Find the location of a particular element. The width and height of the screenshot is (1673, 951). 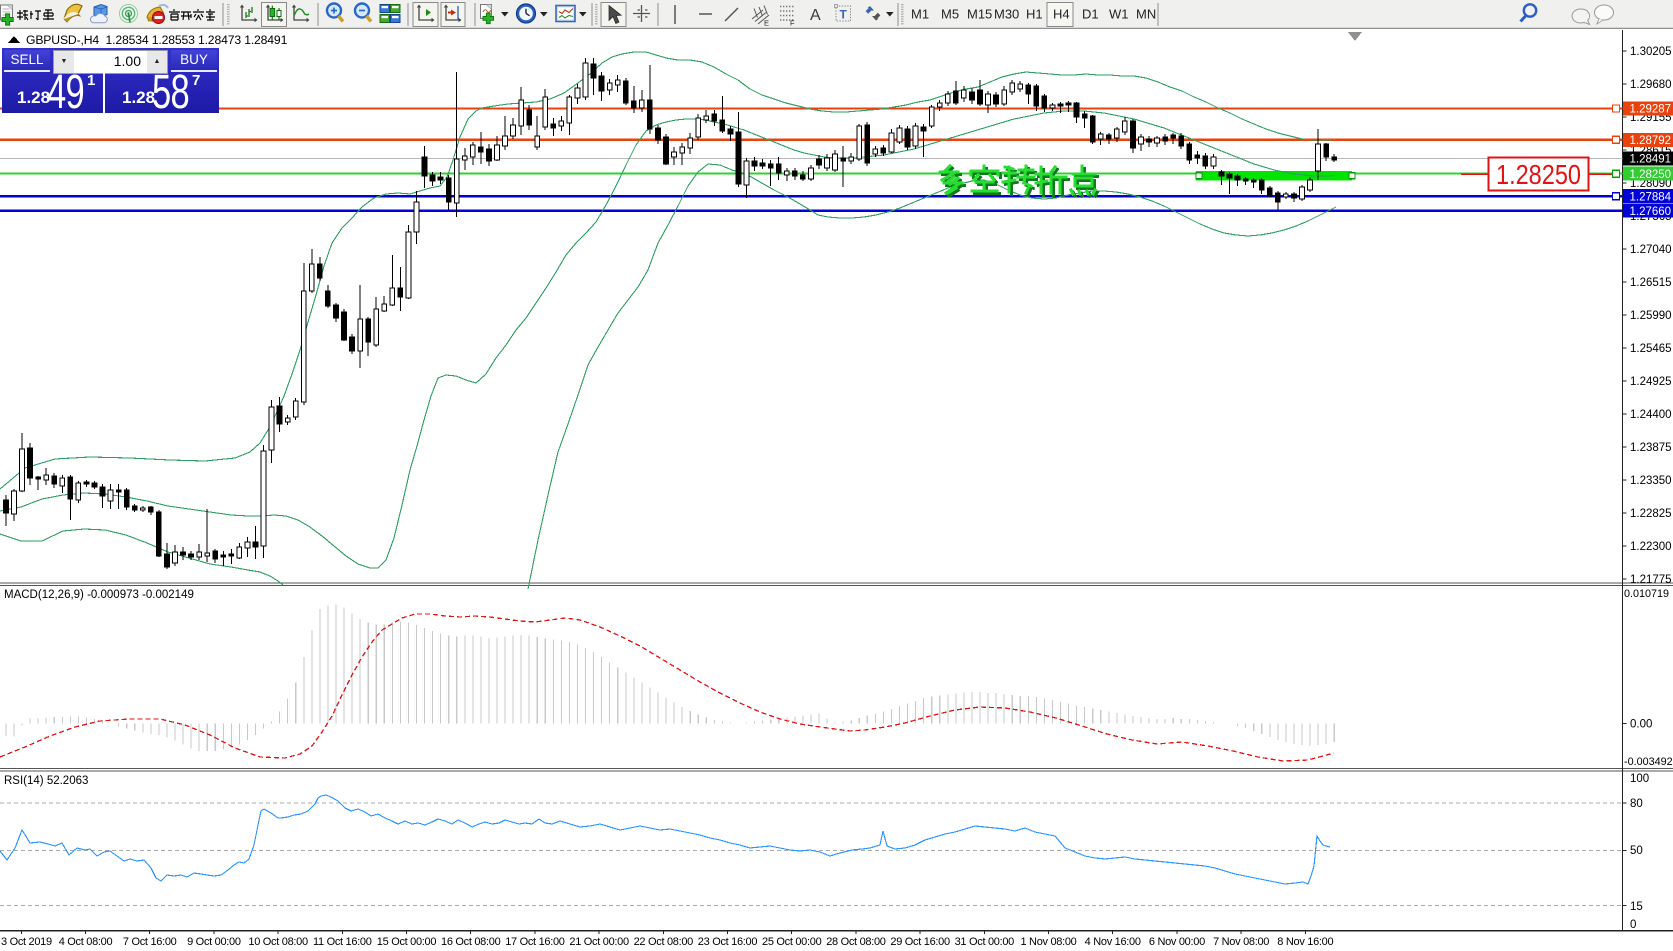

svg-text: 31 Oct 00:00 is located at coordinates (985, 942).